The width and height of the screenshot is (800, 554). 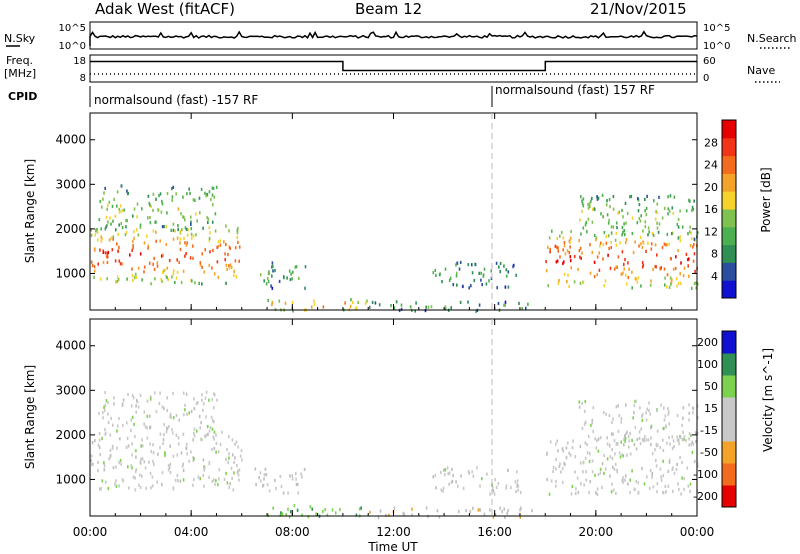 I want to click on velocity-colorbar-label: Velocity [m s^-1], so click(x=768, y=400).